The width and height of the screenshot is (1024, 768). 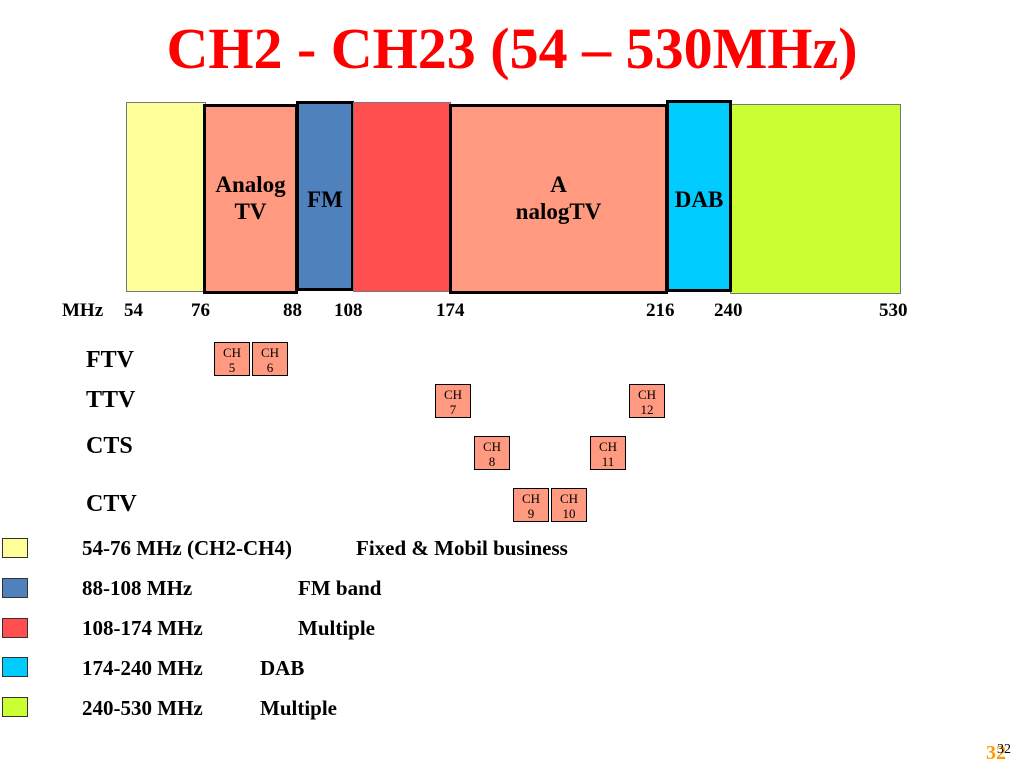 I want to click on band-fm, so click(x=325, y=196).